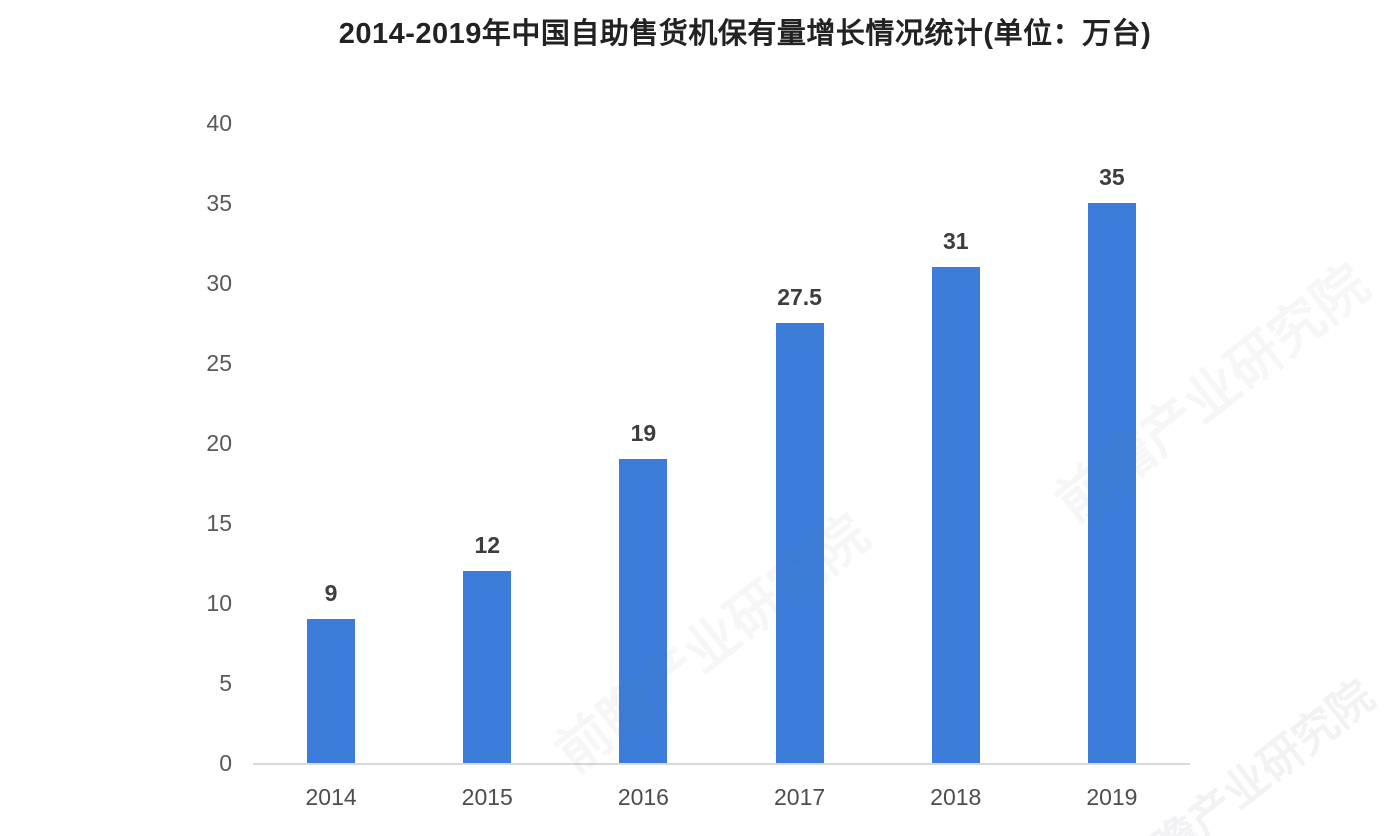 The height and width of the screenshot is (836, 1400). Describe the element at coordinates (955, 515) in the screenshot. I see `bar-2018` at that location.